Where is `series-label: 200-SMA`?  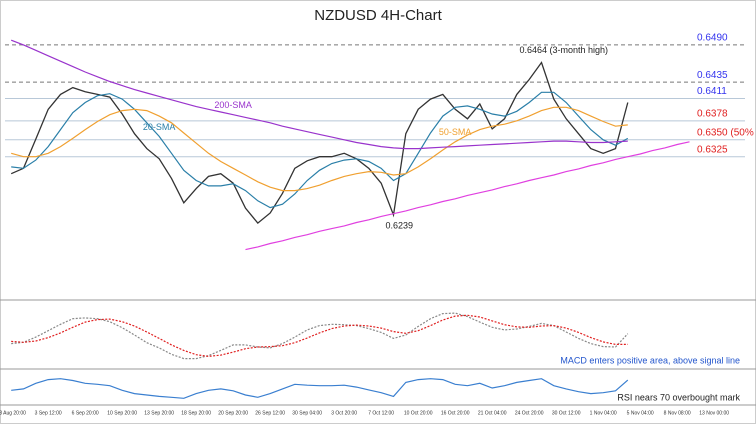
series-label: 200-SMA is located at coordinates (233, 105).